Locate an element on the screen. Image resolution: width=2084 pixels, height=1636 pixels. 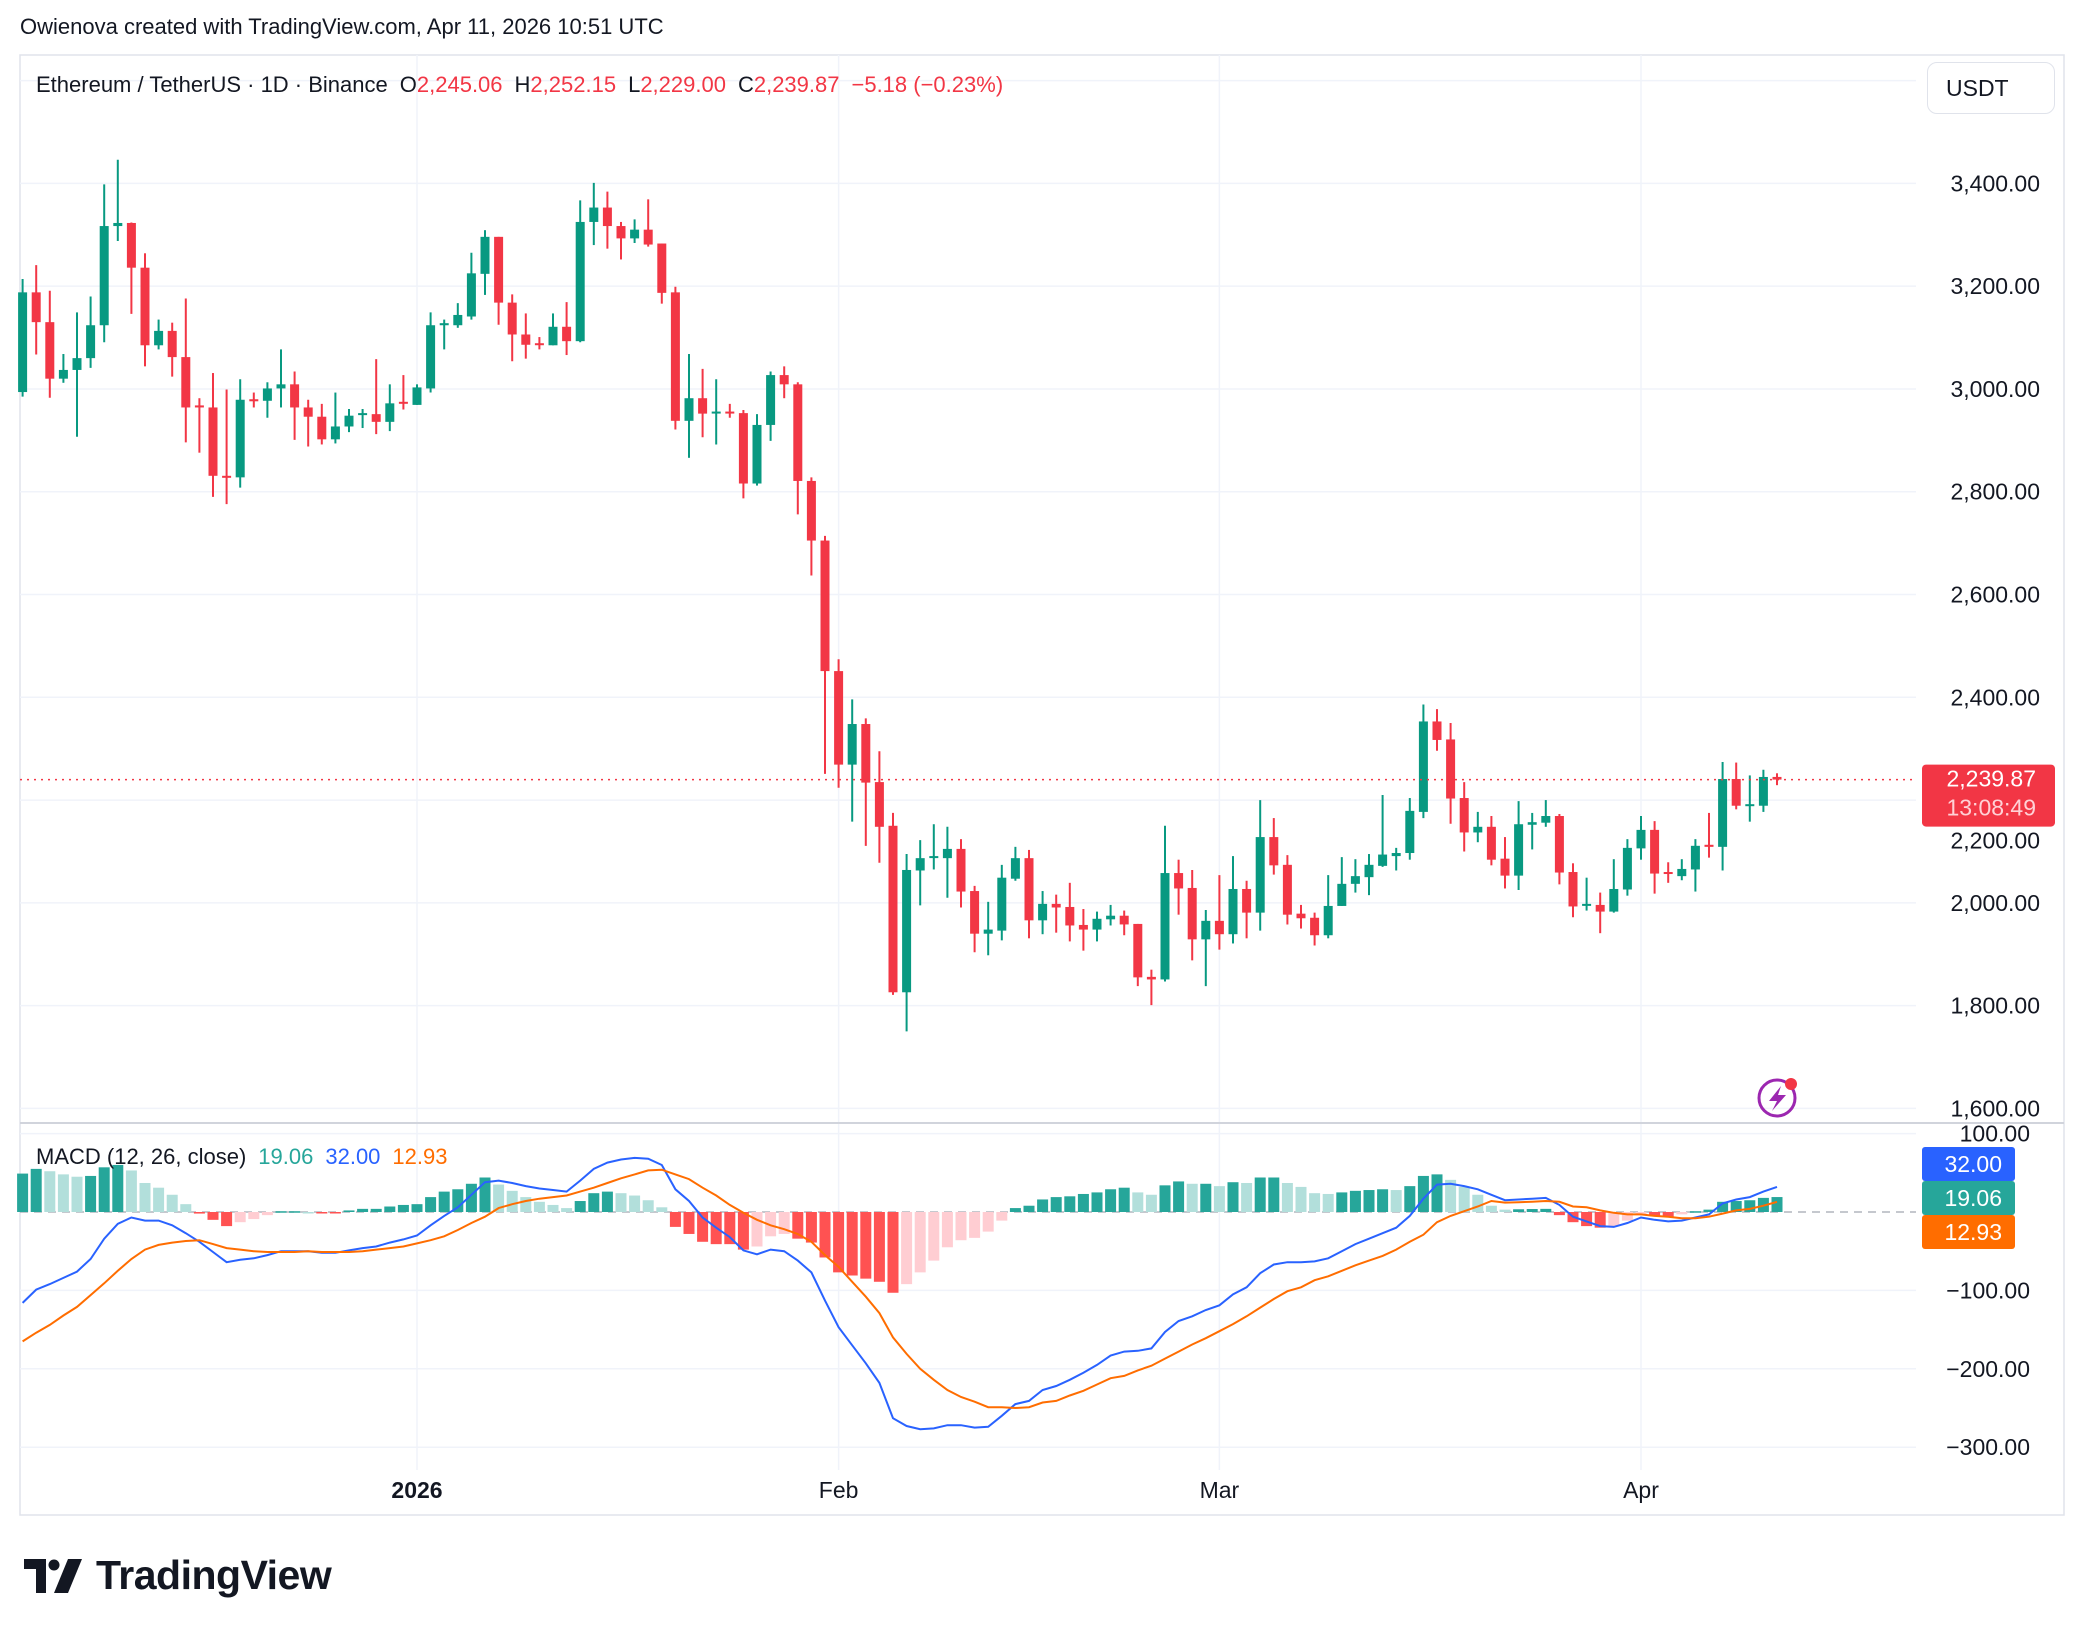
macd-axis: 100.00 −100.00 −200.00 −300.00 is located at coordinates (1988, 1291).